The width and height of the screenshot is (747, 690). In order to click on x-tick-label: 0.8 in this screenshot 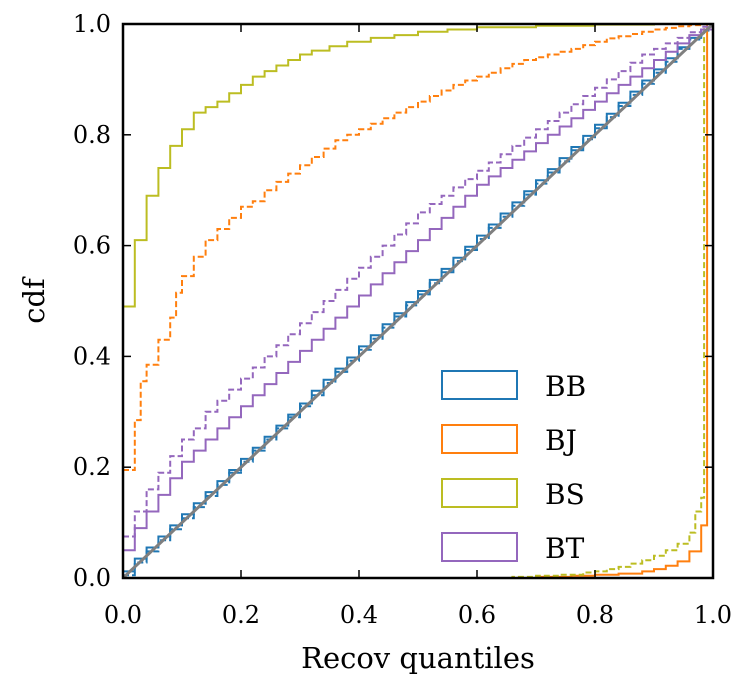, I will do `click(595, 615)`.